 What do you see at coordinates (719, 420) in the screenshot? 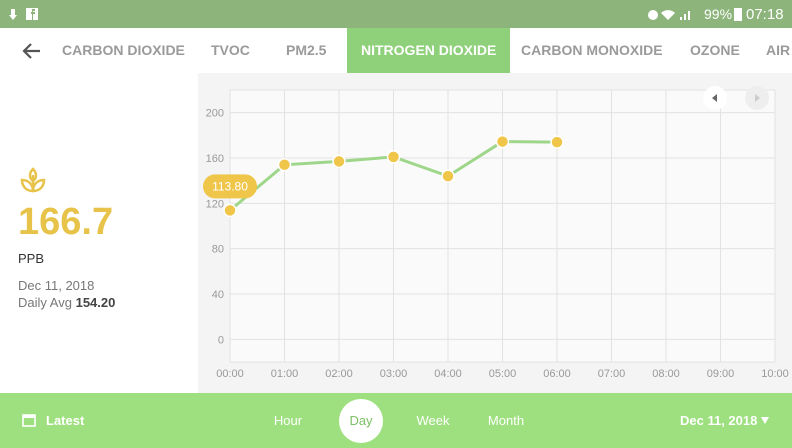
I see `date-picker: Dec 11, 2018` at bounding box center [719, 420].